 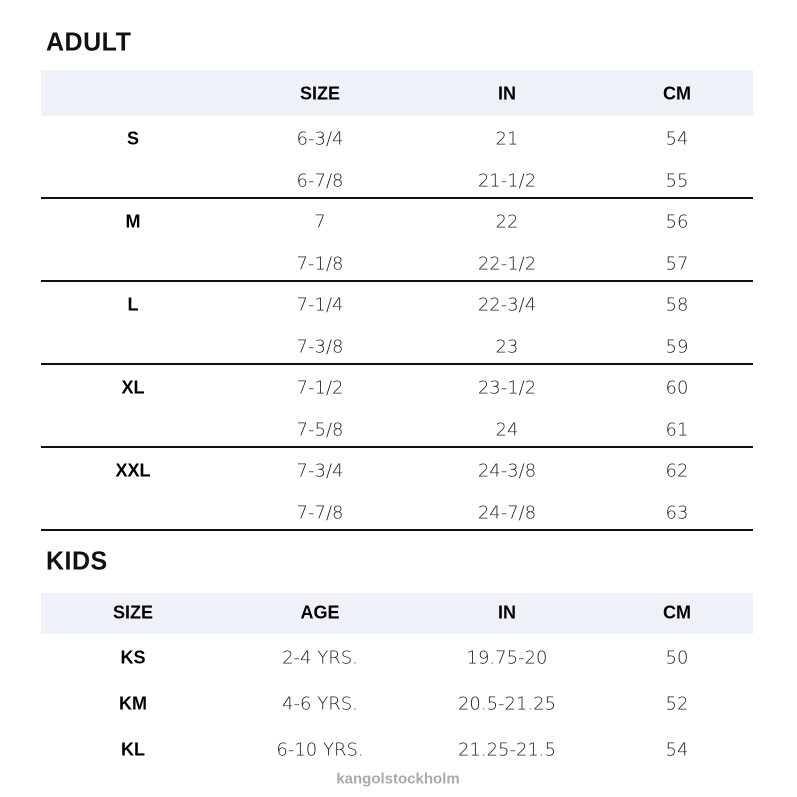 I want to click on kids-cell: 2-4 YRS., so click(x=320, y=658).